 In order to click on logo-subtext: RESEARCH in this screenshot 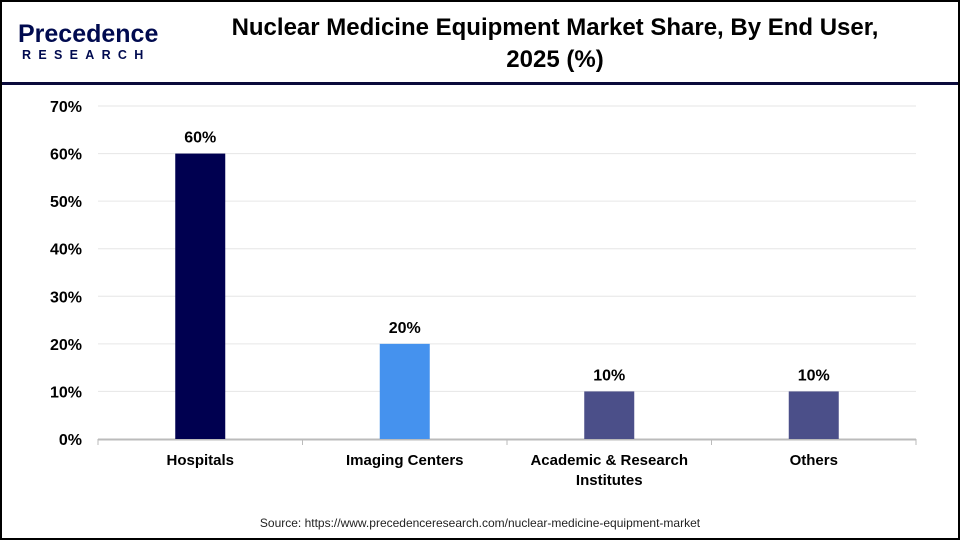, I will do `click(86, 55)`.